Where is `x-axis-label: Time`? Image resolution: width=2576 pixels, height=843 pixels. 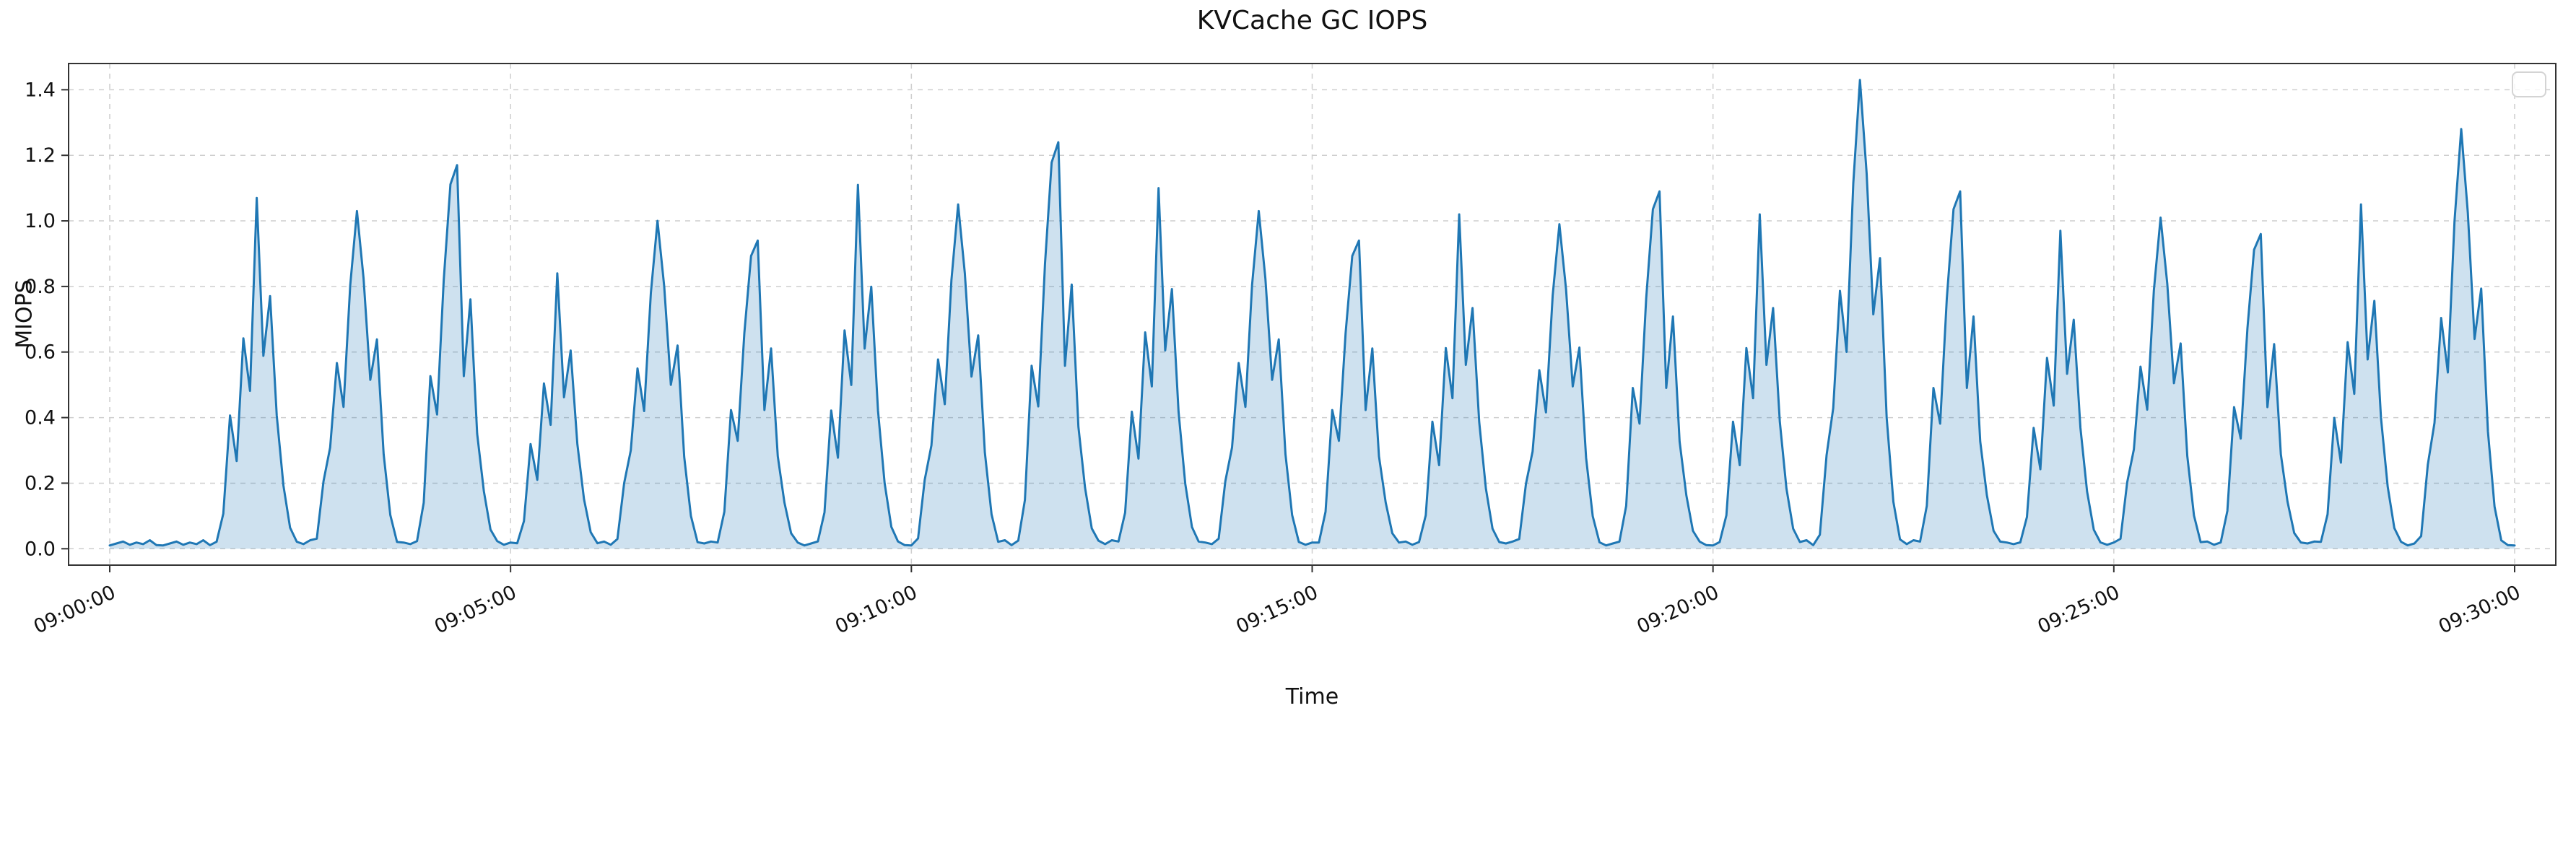
x-axis-label: Time is located at coordinates (1312, 696).